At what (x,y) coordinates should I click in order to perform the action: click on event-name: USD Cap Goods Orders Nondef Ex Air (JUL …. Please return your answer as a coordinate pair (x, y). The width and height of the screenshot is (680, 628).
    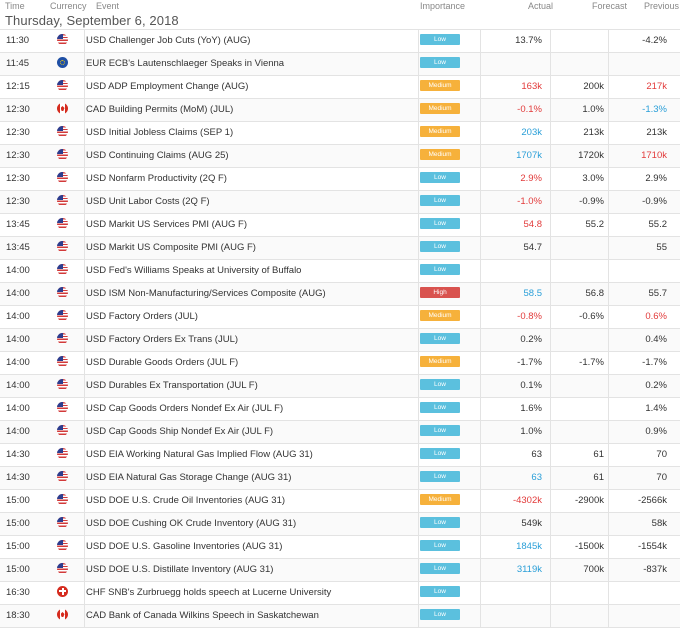
    Looking at the image, I should click on (185, 408).